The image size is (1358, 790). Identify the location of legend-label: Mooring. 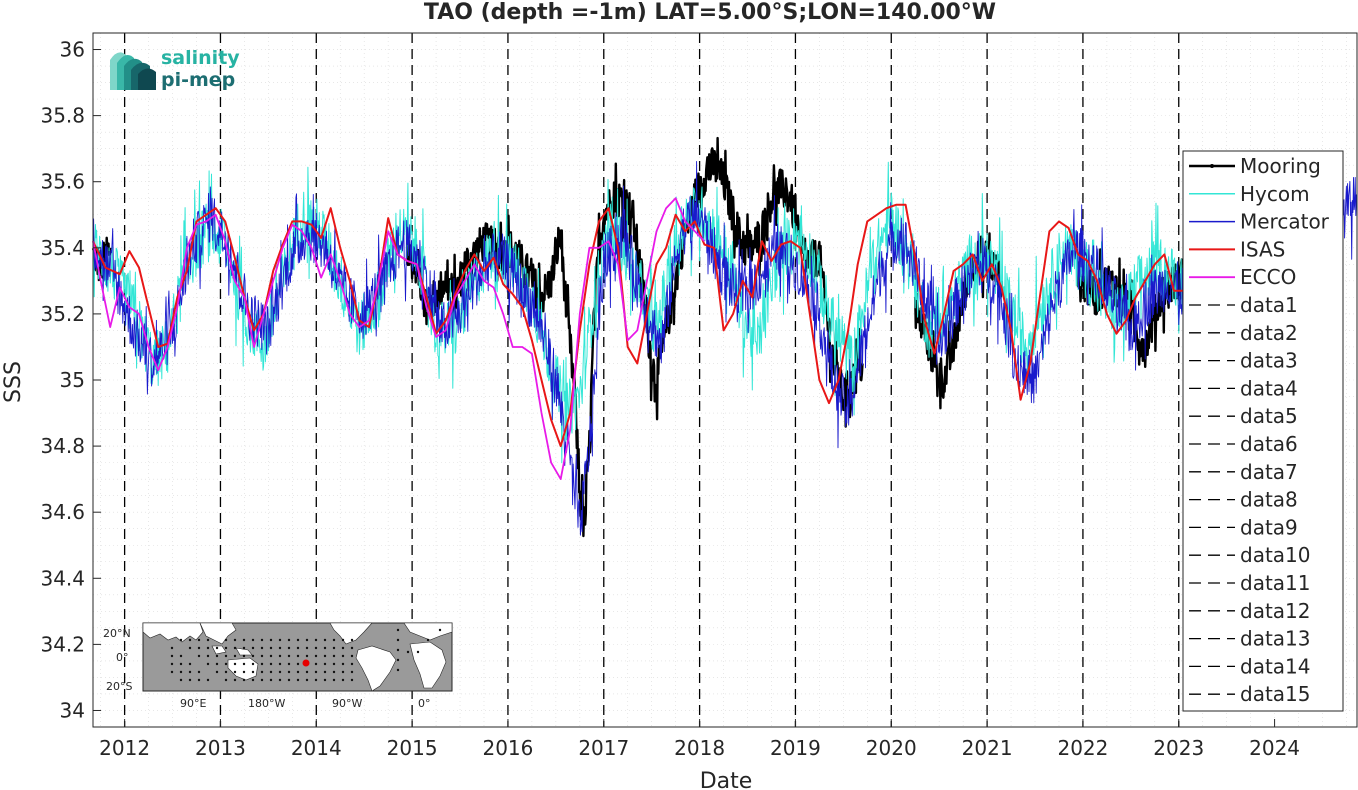
(1280, 166).